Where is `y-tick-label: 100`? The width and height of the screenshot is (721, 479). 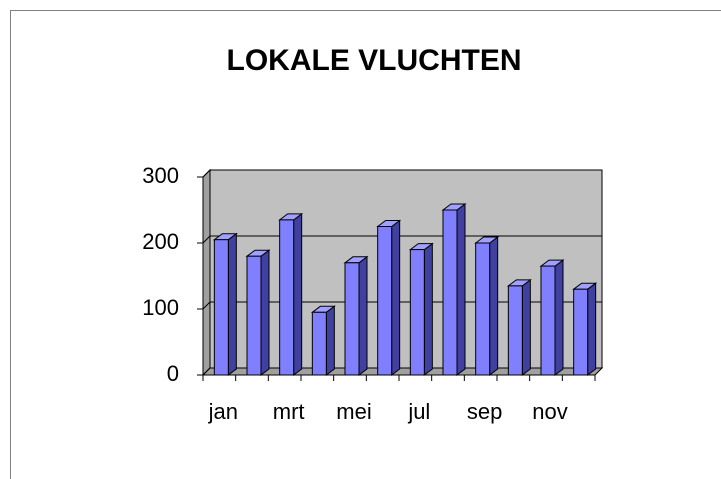 y-tick-label: 100 is located at coordinates (160, 307).